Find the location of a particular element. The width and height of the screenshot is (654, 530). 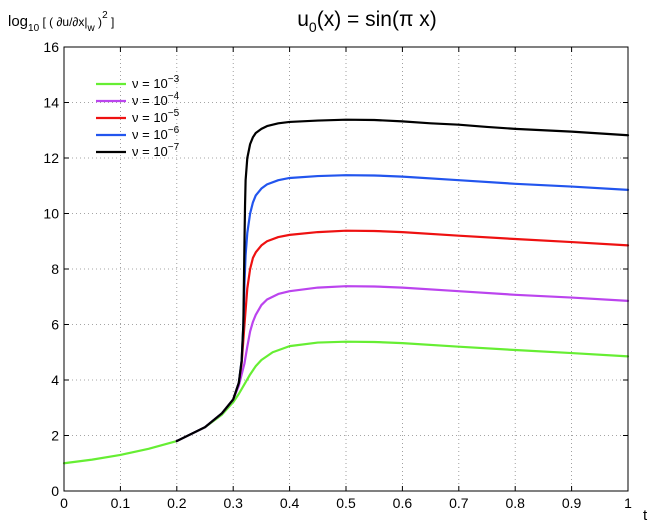

x-tick-label: 0.4 is located at coordinates (290, 503).